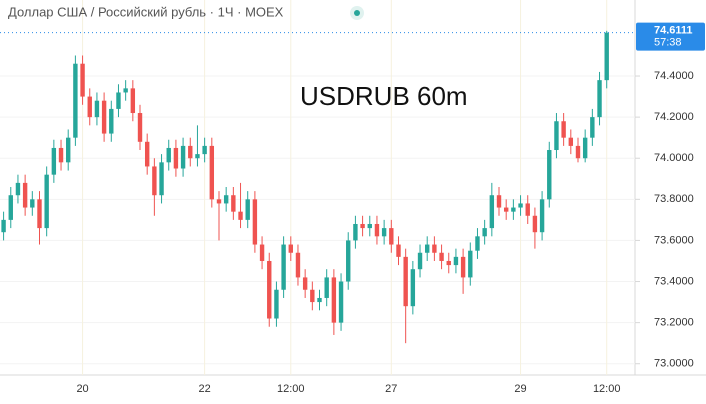 This screenshot has width=706, height=404. I want to click on x-tick-label: 29, so click(520, 389).